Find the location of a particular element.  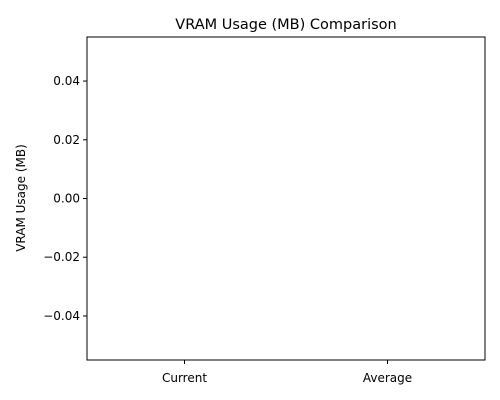

chart-title: VRAM Usage (MB) Comparison is located at coordinates (285, 25).